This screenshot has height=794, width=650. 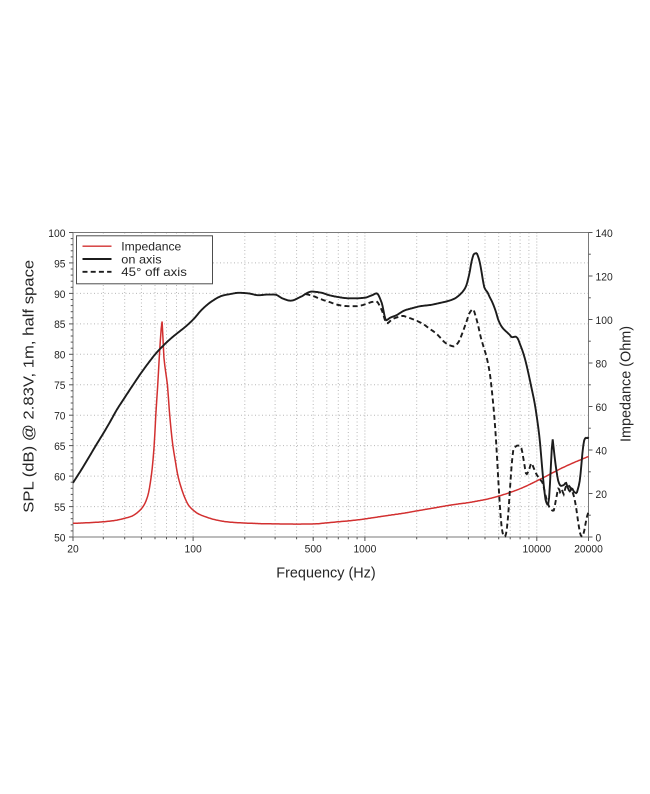 I want to click on svg-text: 1000, so click(x=364, y=550).